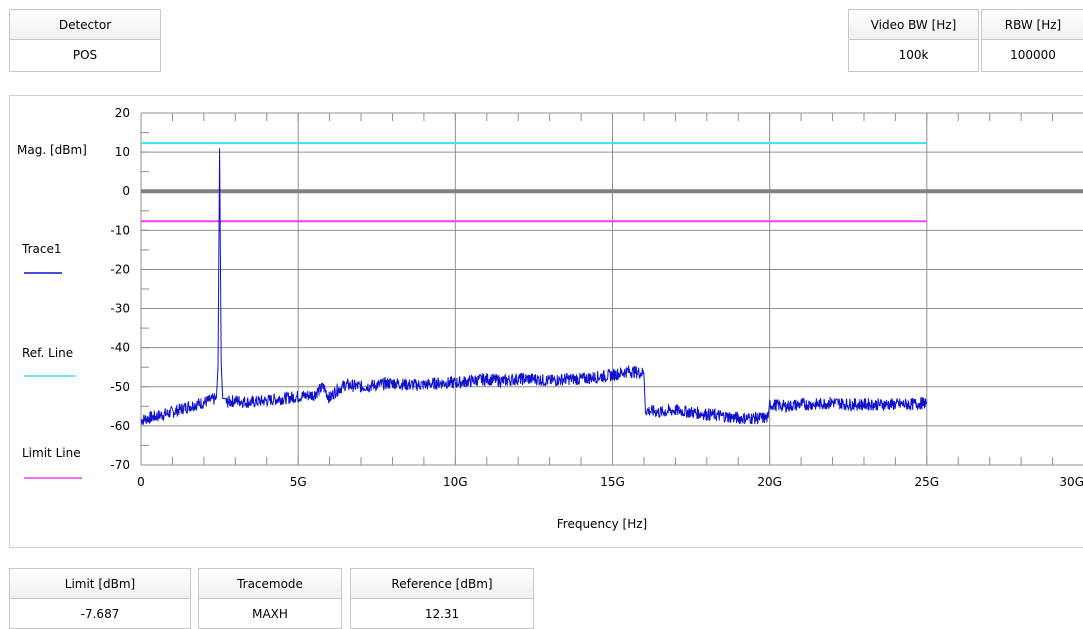 The height and width of the screenshot is (629, 1083). What do you see at coordinates (120, 465) in the screenshot?
I see `y-tick-label: -70` at bounding box center [120, 465].